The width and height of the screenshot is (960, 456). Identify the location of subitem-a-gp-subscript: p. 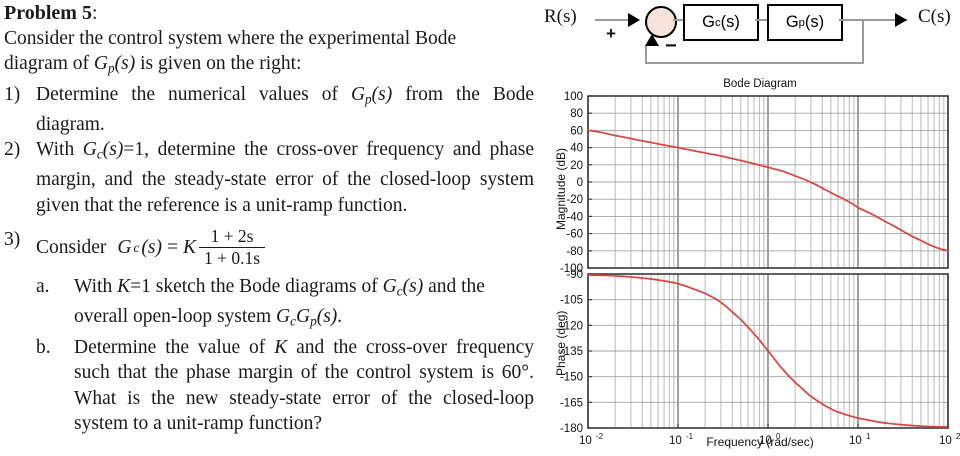
(313, 321).